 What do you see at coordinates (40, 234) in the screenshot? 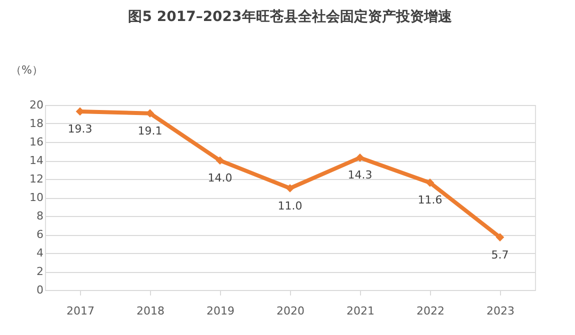
I see `y-tick-label: 6` at bounding box center [40, 234].